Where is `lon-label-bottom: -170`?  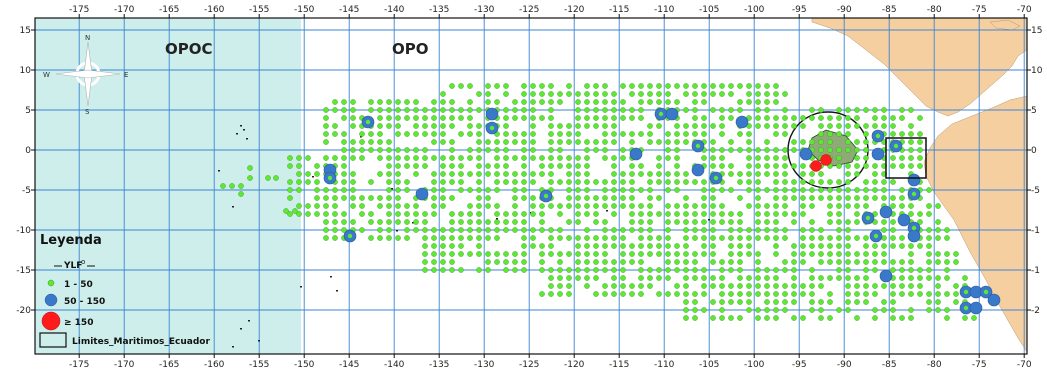 lon-label-bottom: -170 is located at coordinates (124, 365).